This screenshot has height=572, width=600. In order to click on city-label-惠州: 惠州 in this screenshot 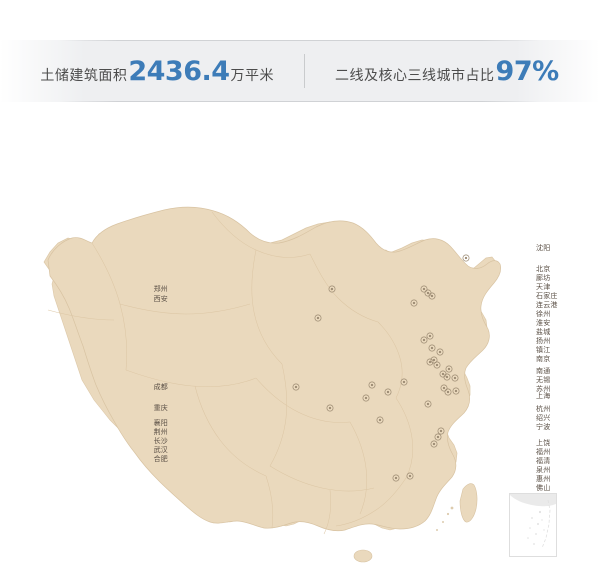, I will do `click(543, 479)`.